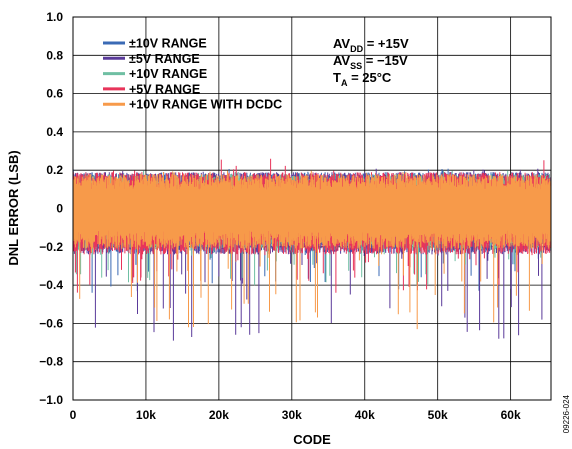 This screenshot has width=572, height=449. Describe the element at coordinates (168, 44) in the screenshot. I see `legend-label: ±10V RANGE` at that location.